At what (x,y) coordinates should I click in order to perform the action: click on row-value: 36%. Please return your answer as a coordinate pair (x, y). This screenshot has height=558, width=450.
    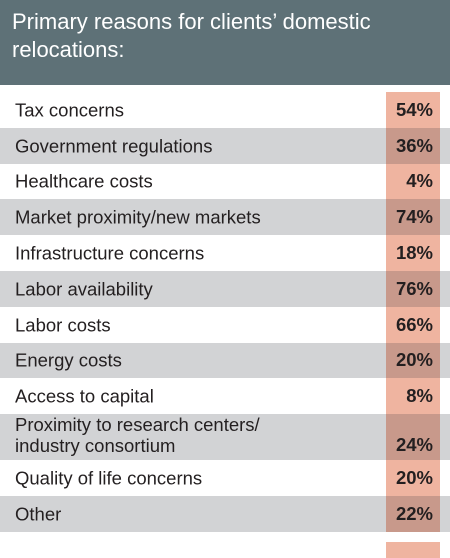
    Looking at the image, I should click on (414, 145).